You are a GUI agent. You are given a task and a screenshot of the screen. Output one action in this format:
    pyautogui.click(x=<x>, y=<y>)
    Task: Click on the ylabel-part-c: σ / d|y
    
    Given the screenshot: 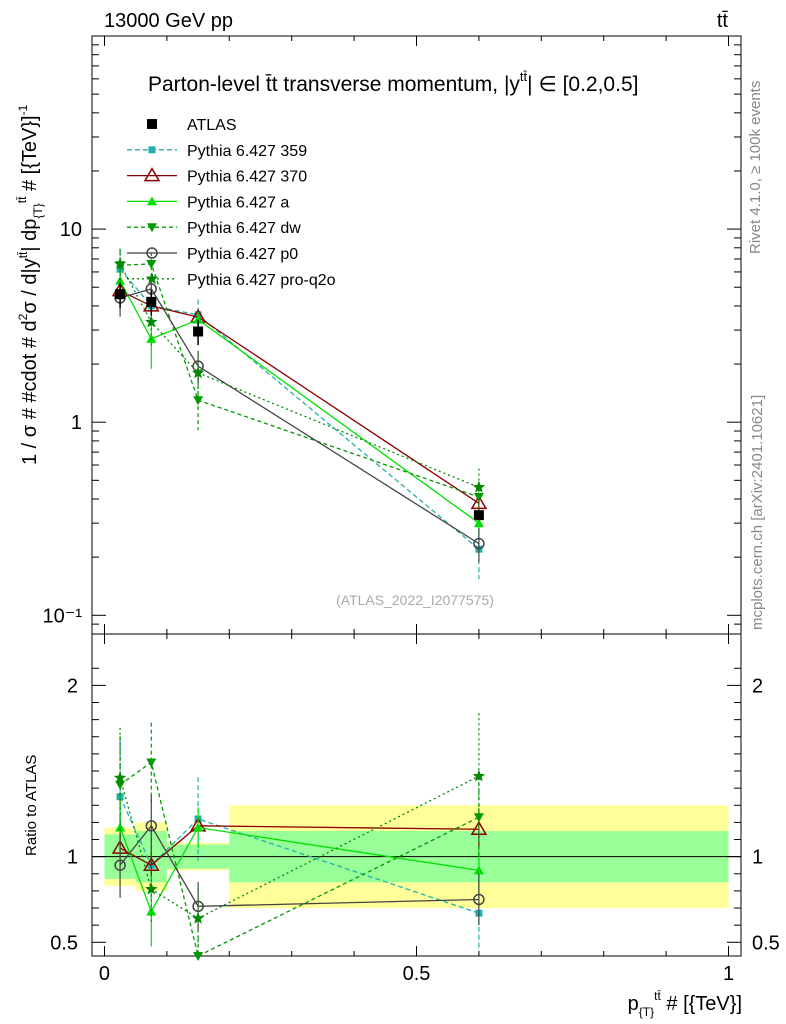 What is the action you would take?
    pyautogui.click(x=30, y=285)
    